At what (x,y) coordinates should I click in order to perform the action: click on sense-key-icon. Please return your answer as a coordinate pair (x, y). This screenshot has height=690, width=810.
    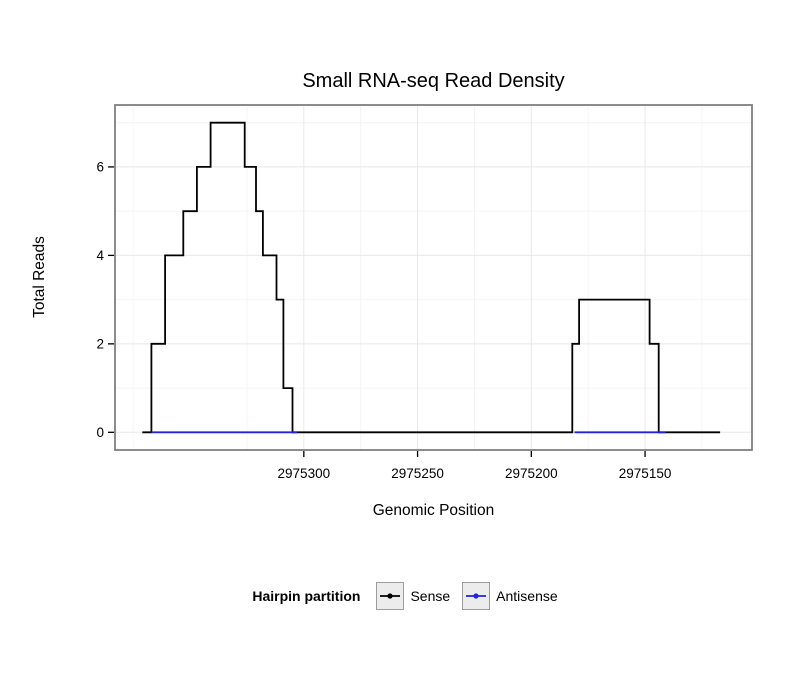
    Looking at the image, I should click on (390, 596).